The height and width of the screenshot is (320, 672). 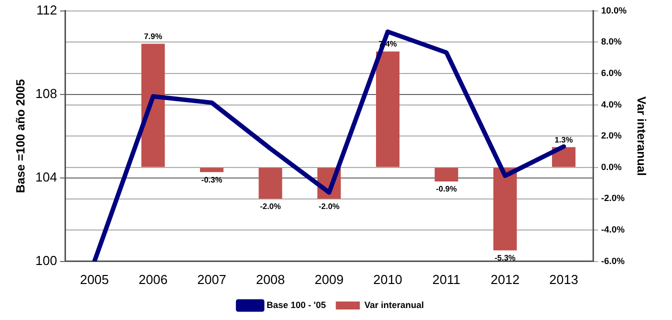 What do you see at coordinates (563, 279) in the screenshot?
I see `x-tick-label: 2013` at bounding box center [563, 279].